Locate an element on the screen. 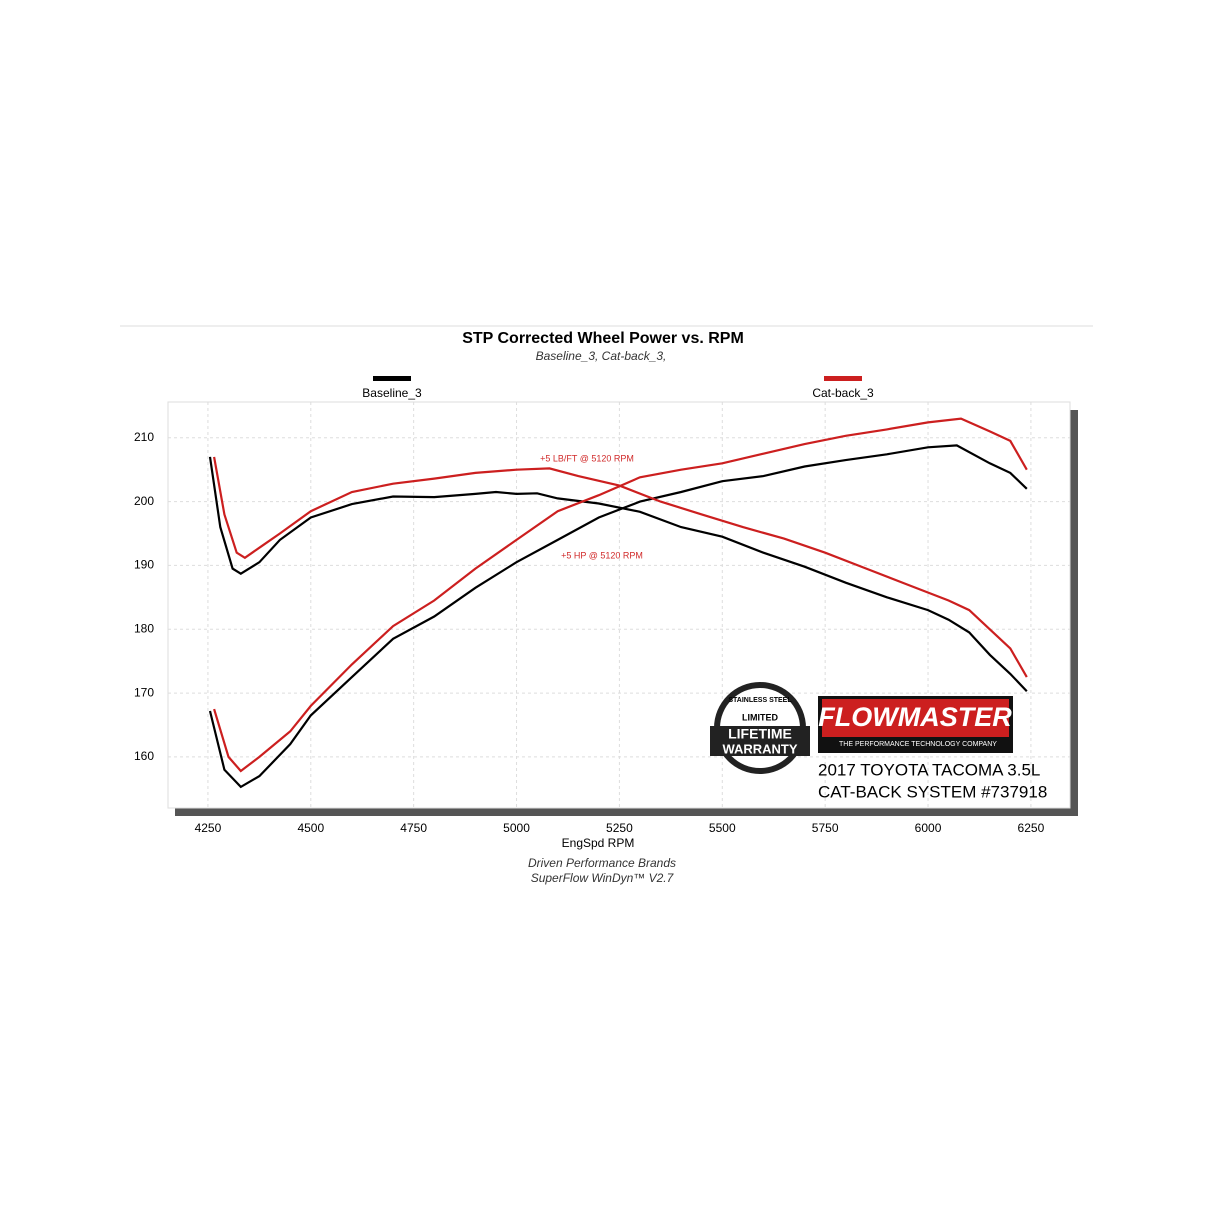  annotation: +5 HP @ 5120 RPM is located at coordinates (602, 555).